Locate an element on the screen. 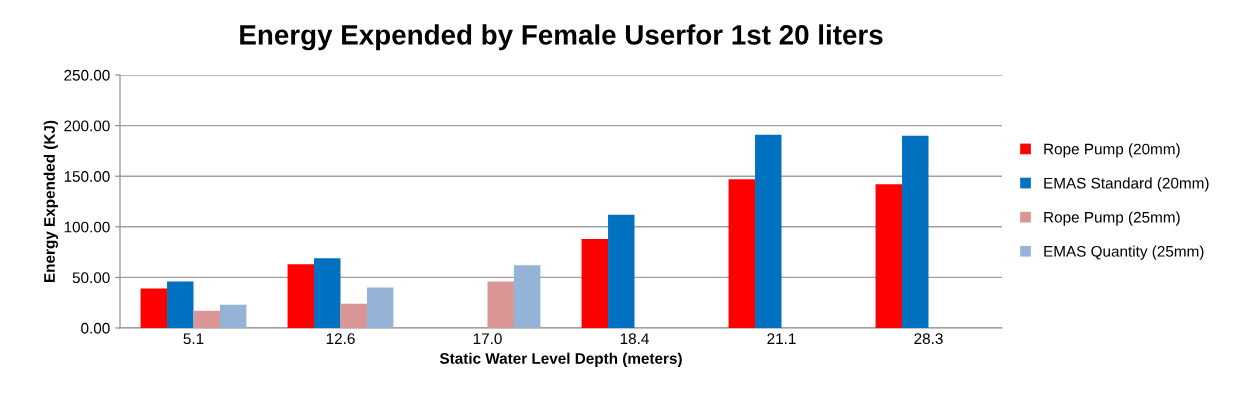  y-tick-label: 150.00 is located at coordinates (87, 176).